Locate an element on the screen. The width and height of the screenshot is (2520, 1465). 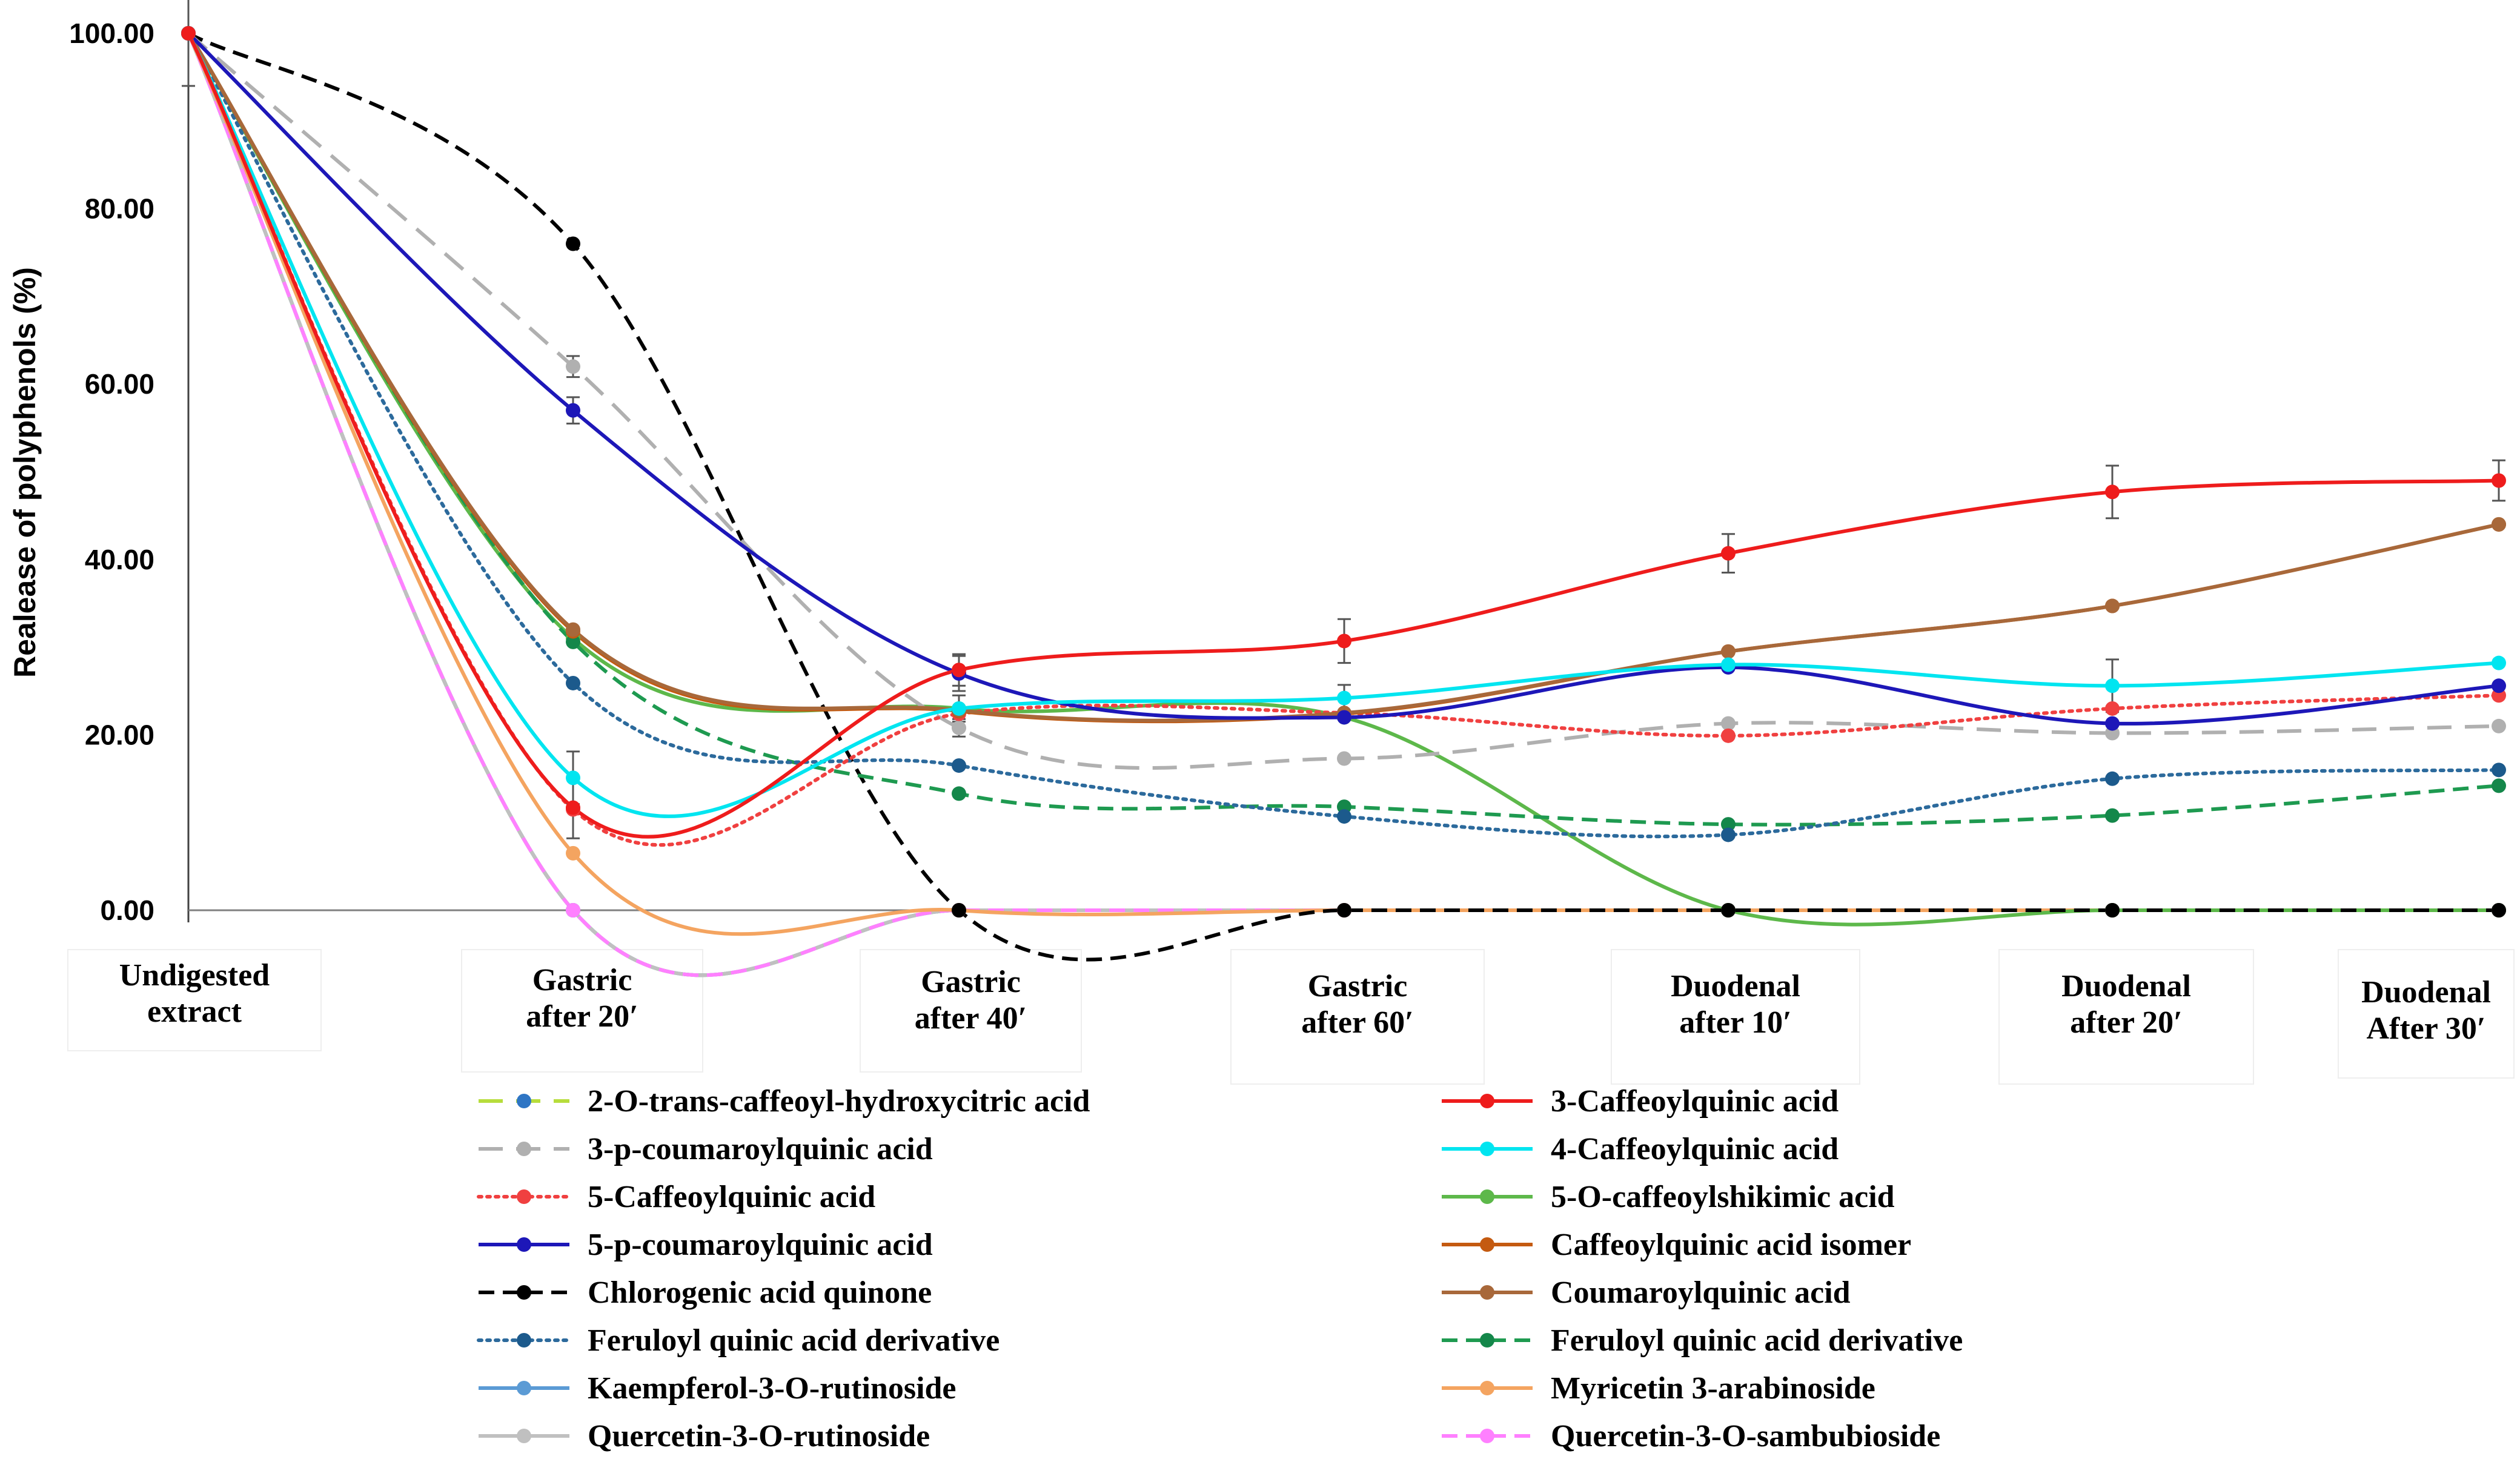
x-category-label-1-line2: after 20′ is located at coordinates (582, 1016).